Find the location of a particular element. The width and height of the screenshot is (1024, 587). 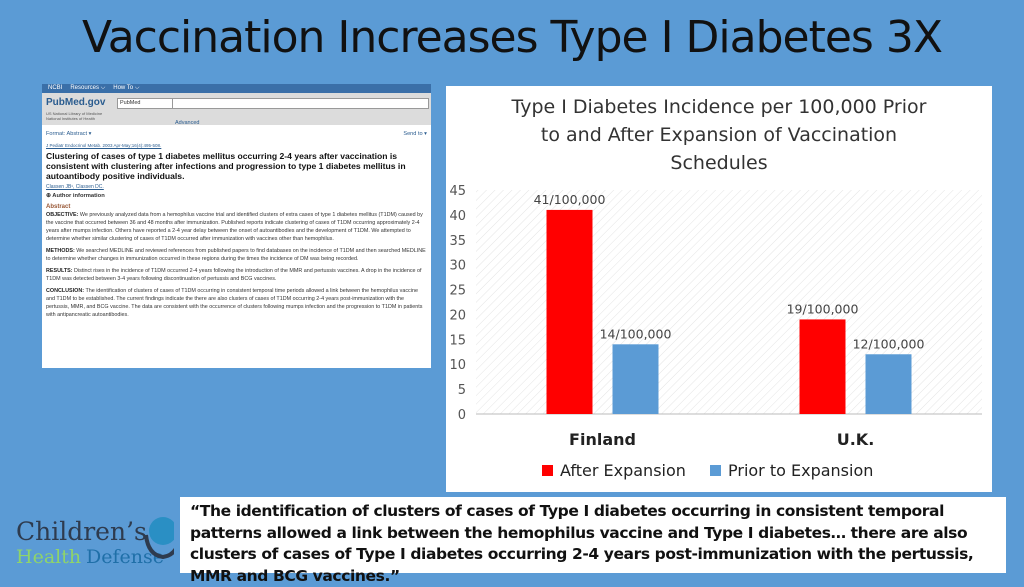

data-label: 41/100,000 is located at coordinates (570, 199).